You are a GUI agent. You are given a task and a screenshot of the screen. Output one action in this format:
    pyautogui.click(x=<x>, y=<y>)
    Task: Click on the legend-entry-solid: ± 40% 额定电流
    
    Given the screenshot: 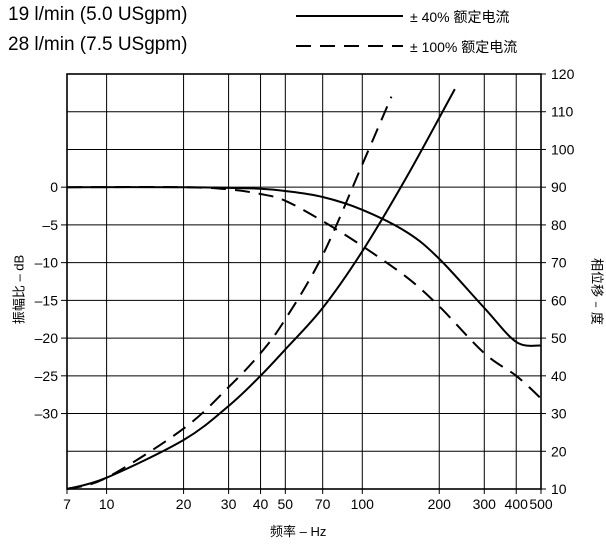 What is the action you would take?
    pyautogui.click(x=459, y=17)
    